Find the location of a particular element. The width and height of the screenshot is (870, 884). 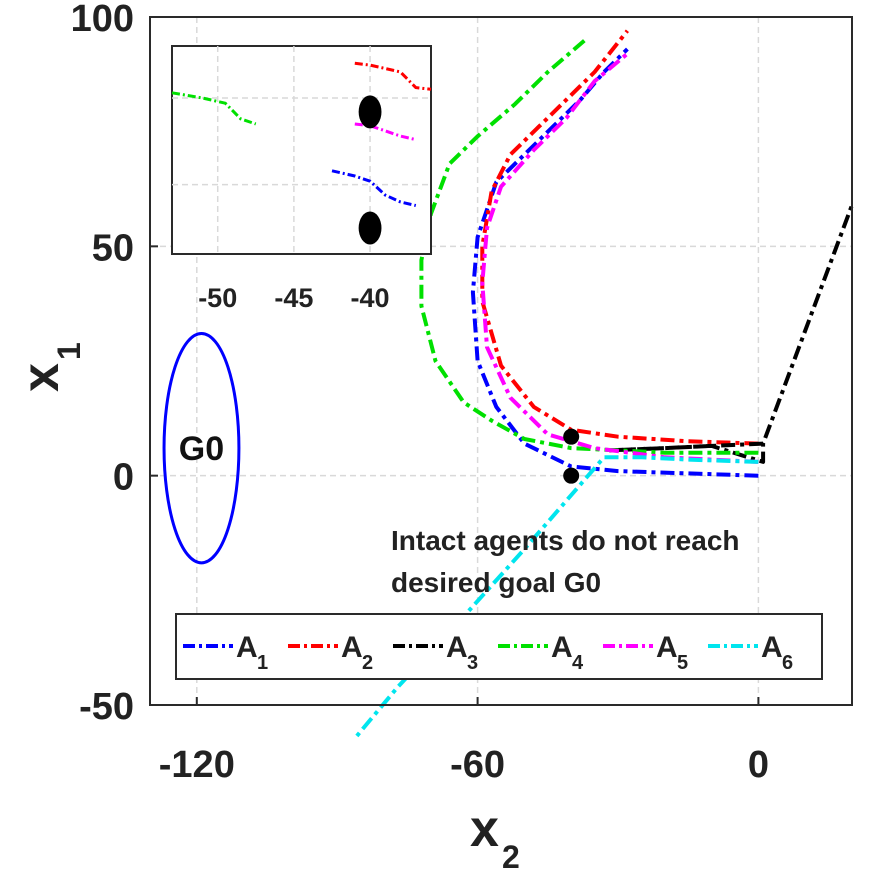

x-axis-label: x 2 is located at coordinates (495, 837).